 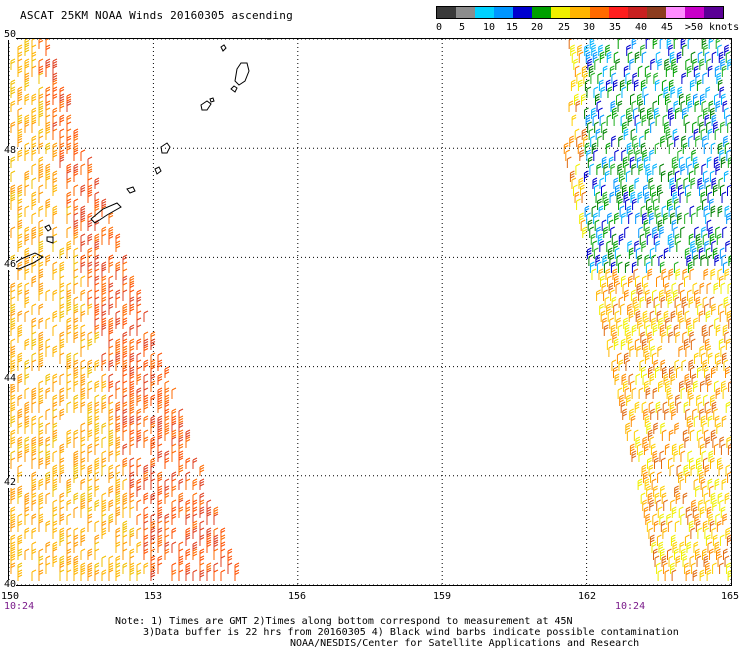 What do you see at coordinates (234, 89) in the screenshot?
I see `island-outline` at bounding box center [234, 89].